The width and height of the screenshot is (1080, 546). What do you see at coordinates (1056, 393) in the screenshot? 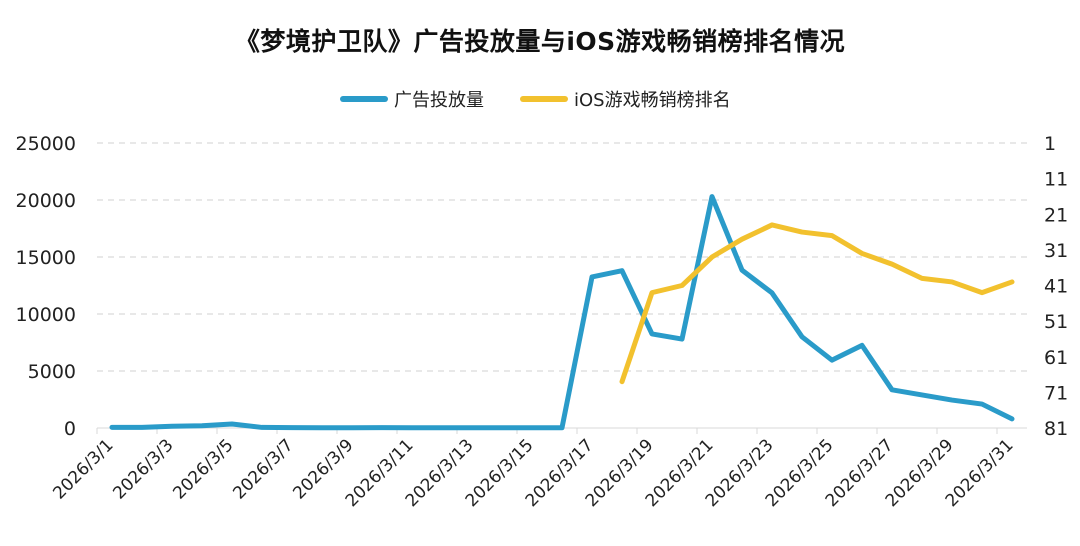
I see `y-right-tick-label: 71` at bounding box center [1056, 393].